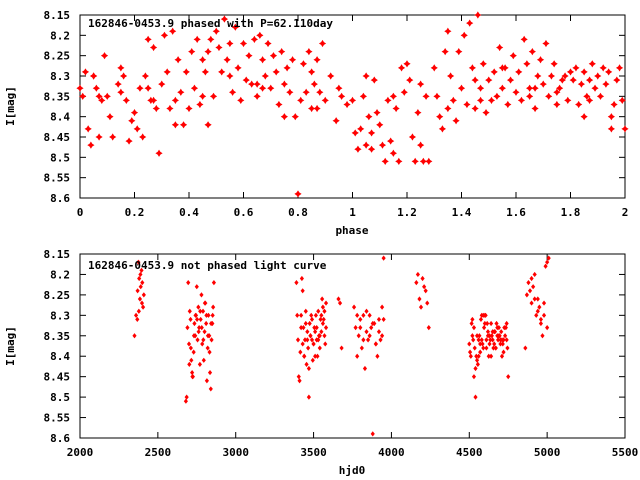  Describe the element at coordinates (60, 438) in the screenshot. I see `y-tick-label: 8.6` at that location.